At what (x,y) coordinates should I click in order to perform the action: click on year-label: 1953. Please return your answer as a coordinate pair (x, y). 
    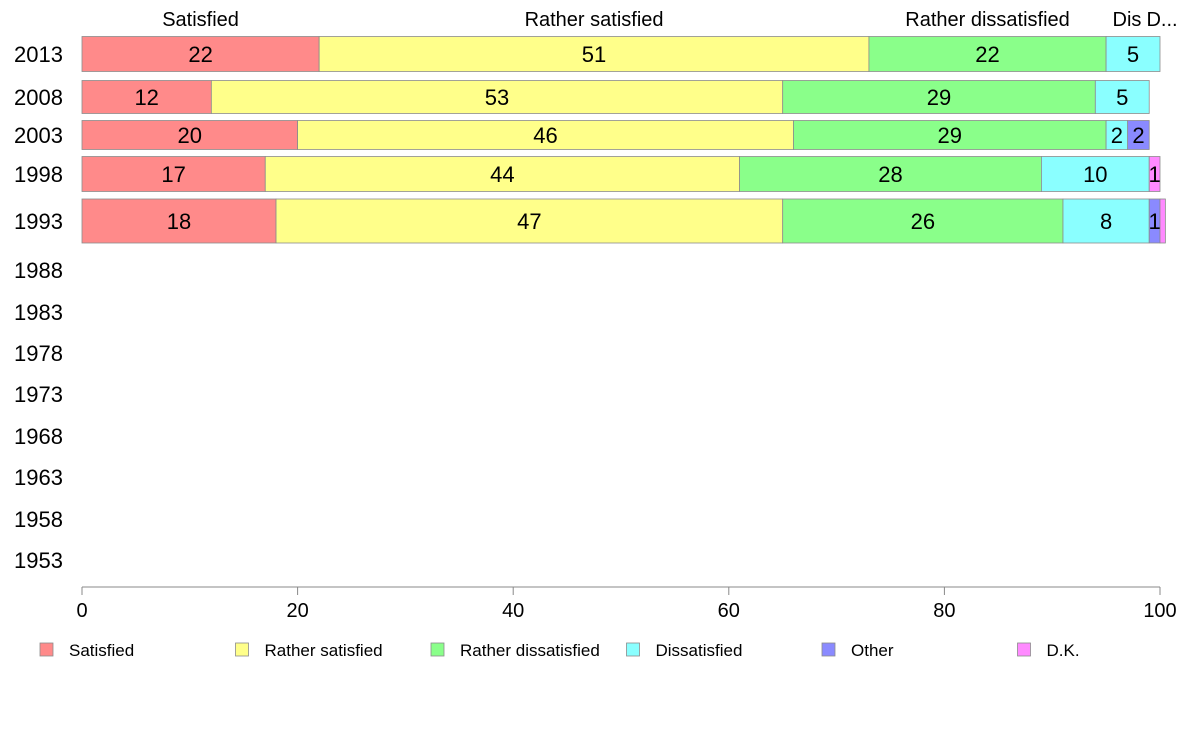
    Looking at the image, I should click on (38, 560).